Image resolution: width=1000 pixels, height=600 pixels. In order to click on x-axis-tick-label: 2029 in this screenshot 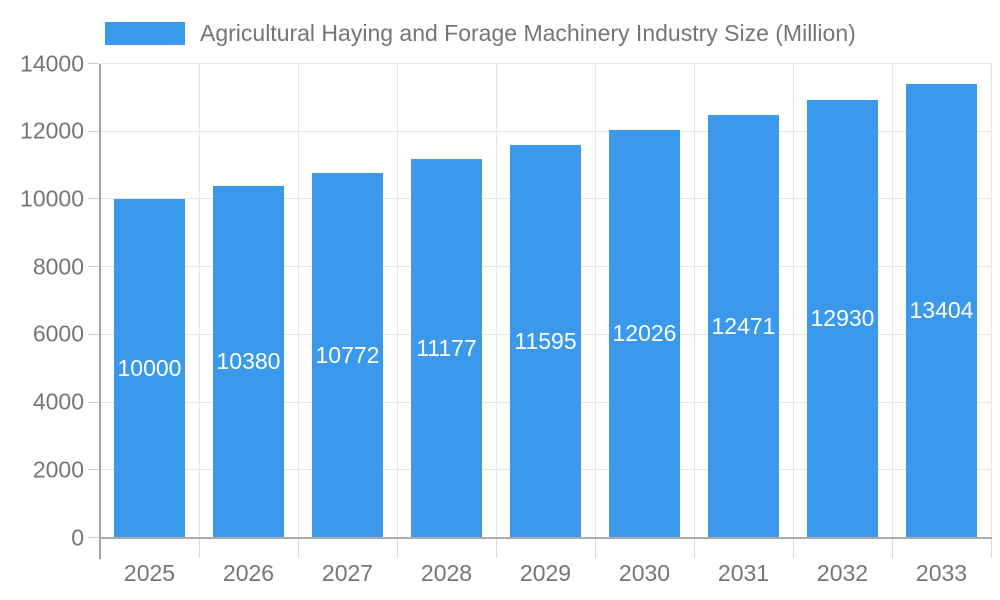, I will do `click(545, 572)`.